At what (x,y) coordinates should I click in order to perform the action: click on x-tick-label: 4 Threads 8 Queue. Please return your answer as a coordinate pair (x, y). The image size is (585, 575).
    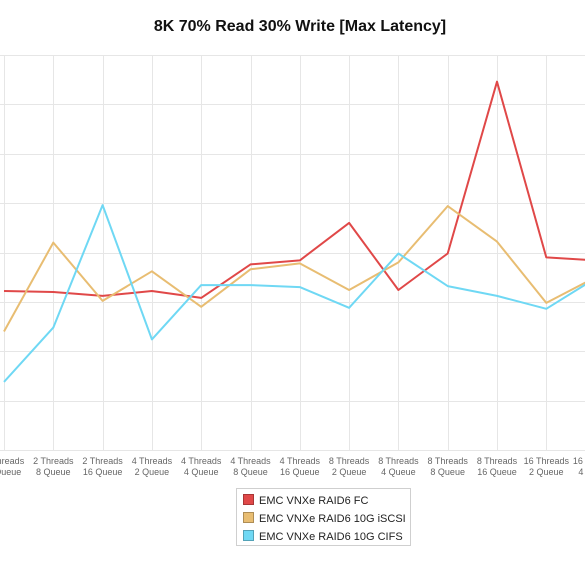
    Looking at the image, I should click on (250, 466).